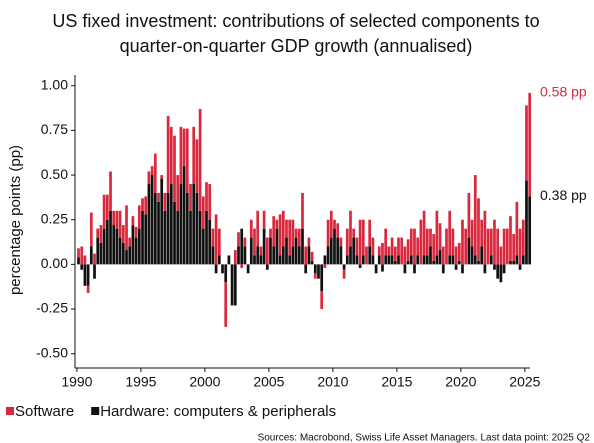 The height and width of the screenshot is (443, 594). What do you see at coordinates (332, 382) in the screenshot?
I see `x-tick-label: 2010` at bounding box center [332, 382].